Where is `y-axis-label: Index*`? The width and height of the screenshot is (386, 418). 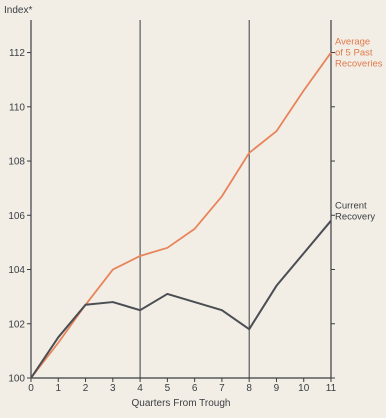 y-axis-label: Index* is located at coordinates (18, 10).